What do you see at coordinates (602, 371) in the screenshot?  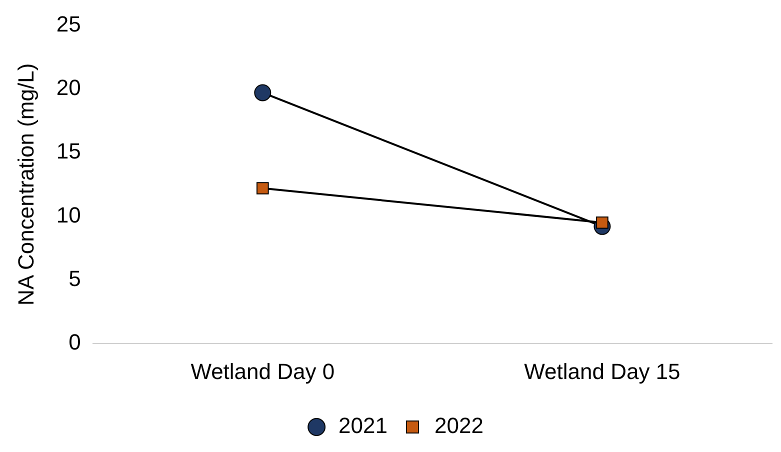 I see `x-tick-label: Wetland Day 15` at bounding box center [602, 371].